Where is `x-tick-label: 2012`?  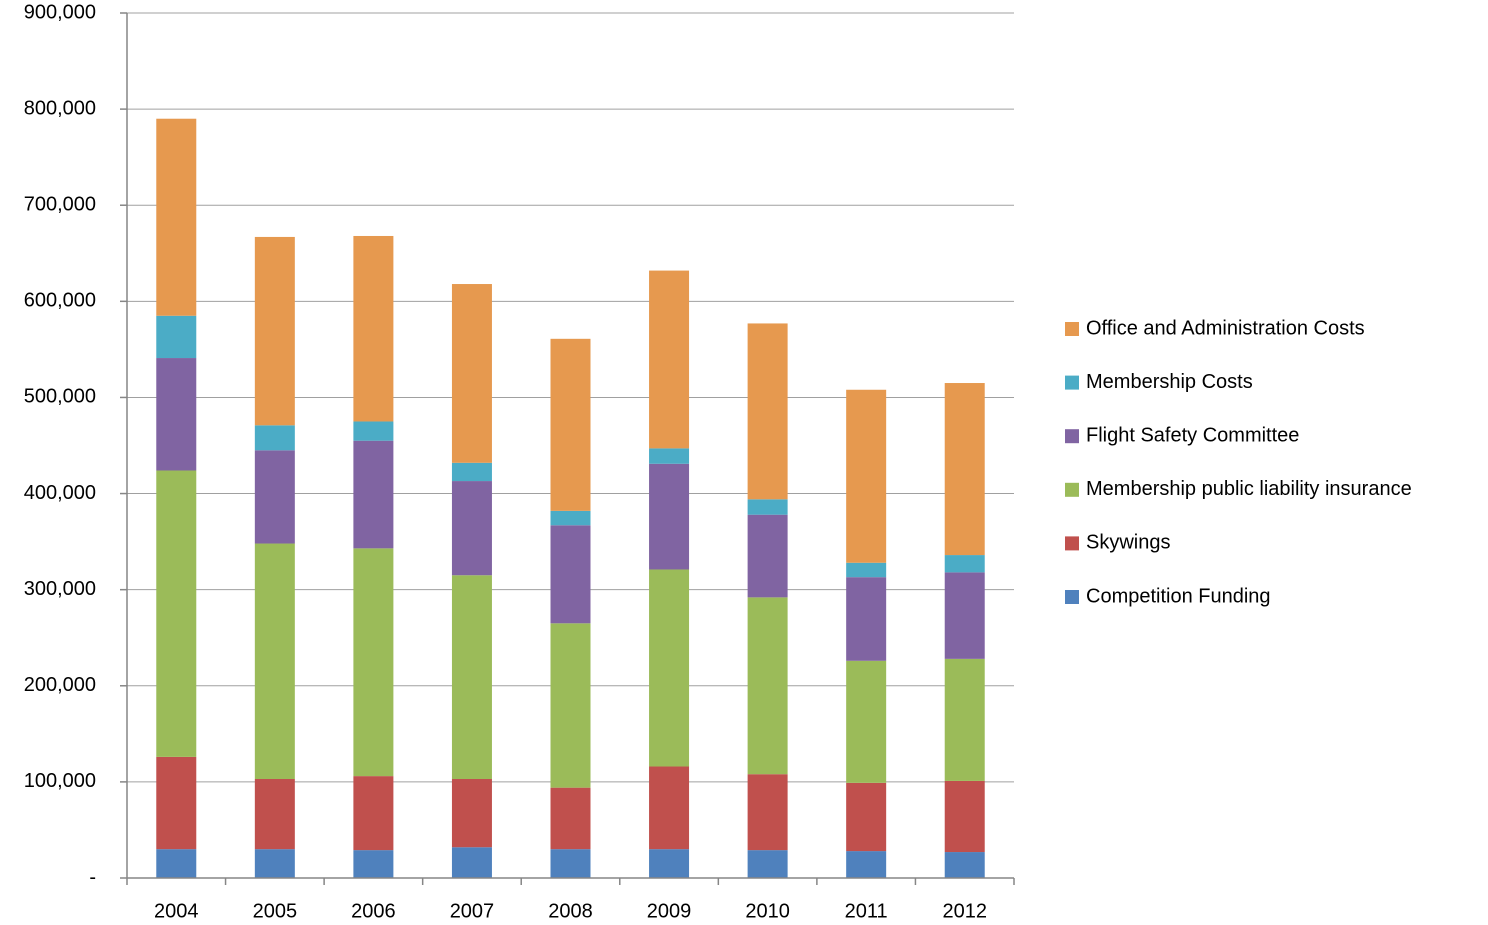 x-tick-label: 2012 is located at coordinates (964, 911).